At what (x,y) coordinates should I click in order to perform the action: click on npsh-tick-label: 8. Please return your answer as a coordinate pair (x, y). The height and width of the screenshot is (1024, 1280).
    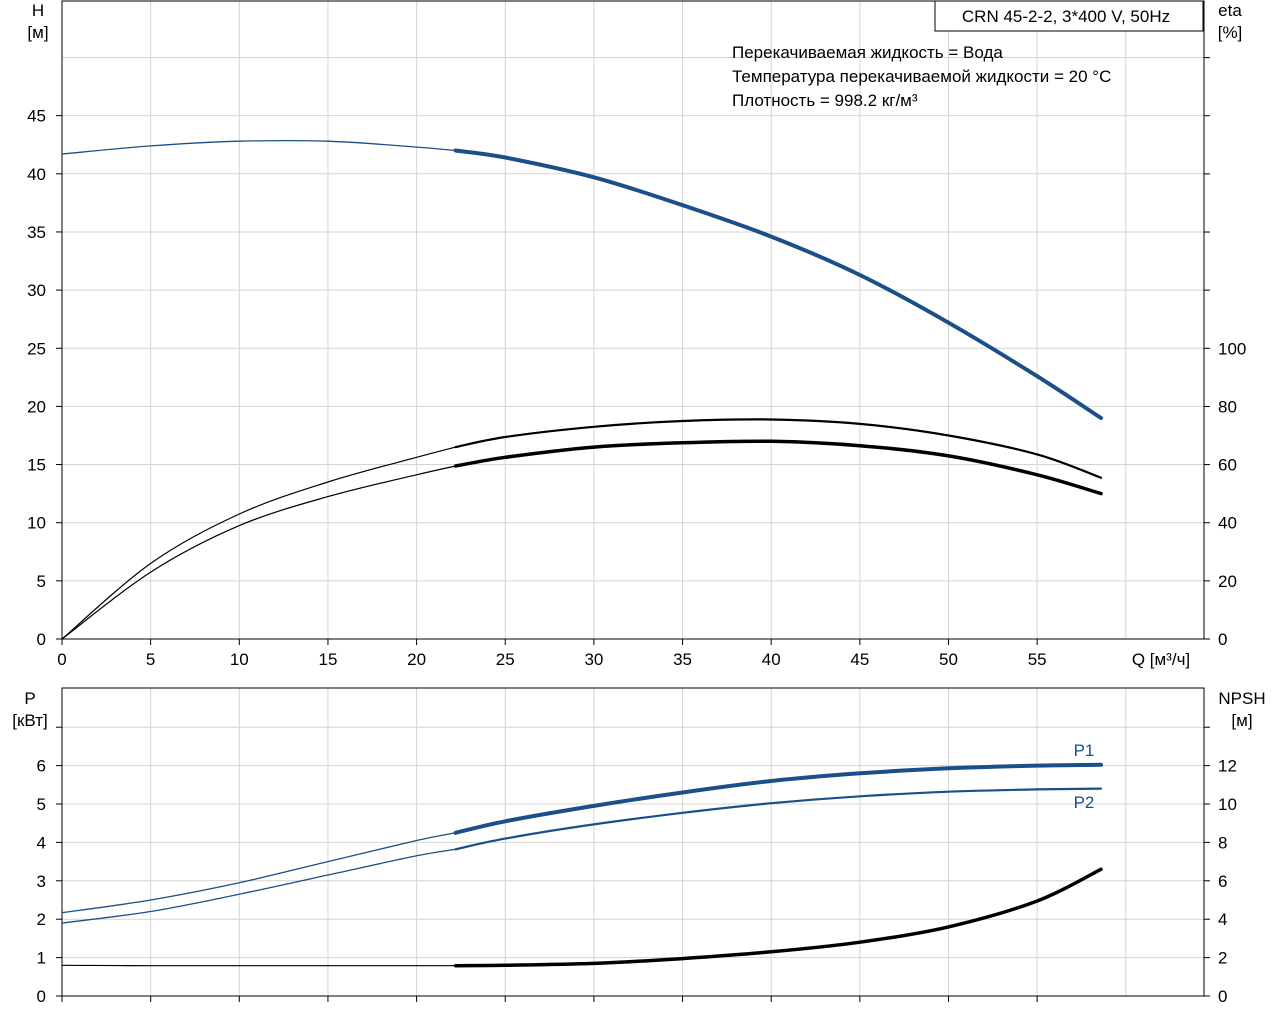
    Looking at the image, I should click on (1222, 842).